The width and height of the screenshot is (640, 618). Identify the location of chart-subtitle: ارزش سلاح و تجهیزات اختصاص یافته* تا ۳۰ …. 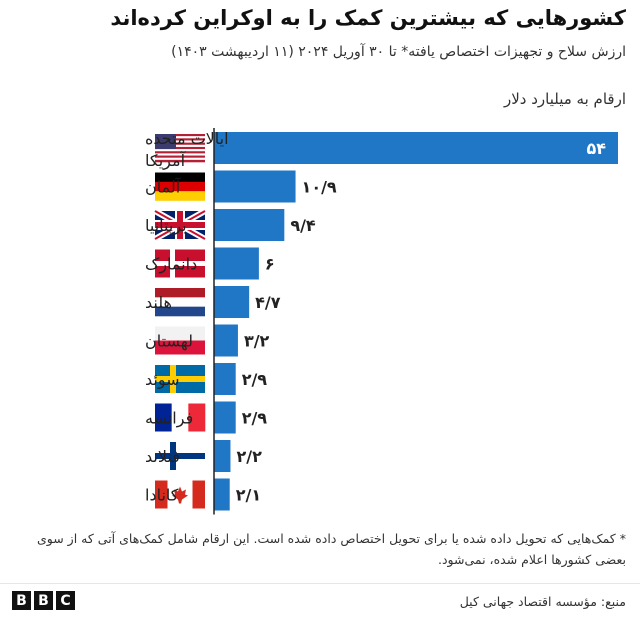
(398, 52).